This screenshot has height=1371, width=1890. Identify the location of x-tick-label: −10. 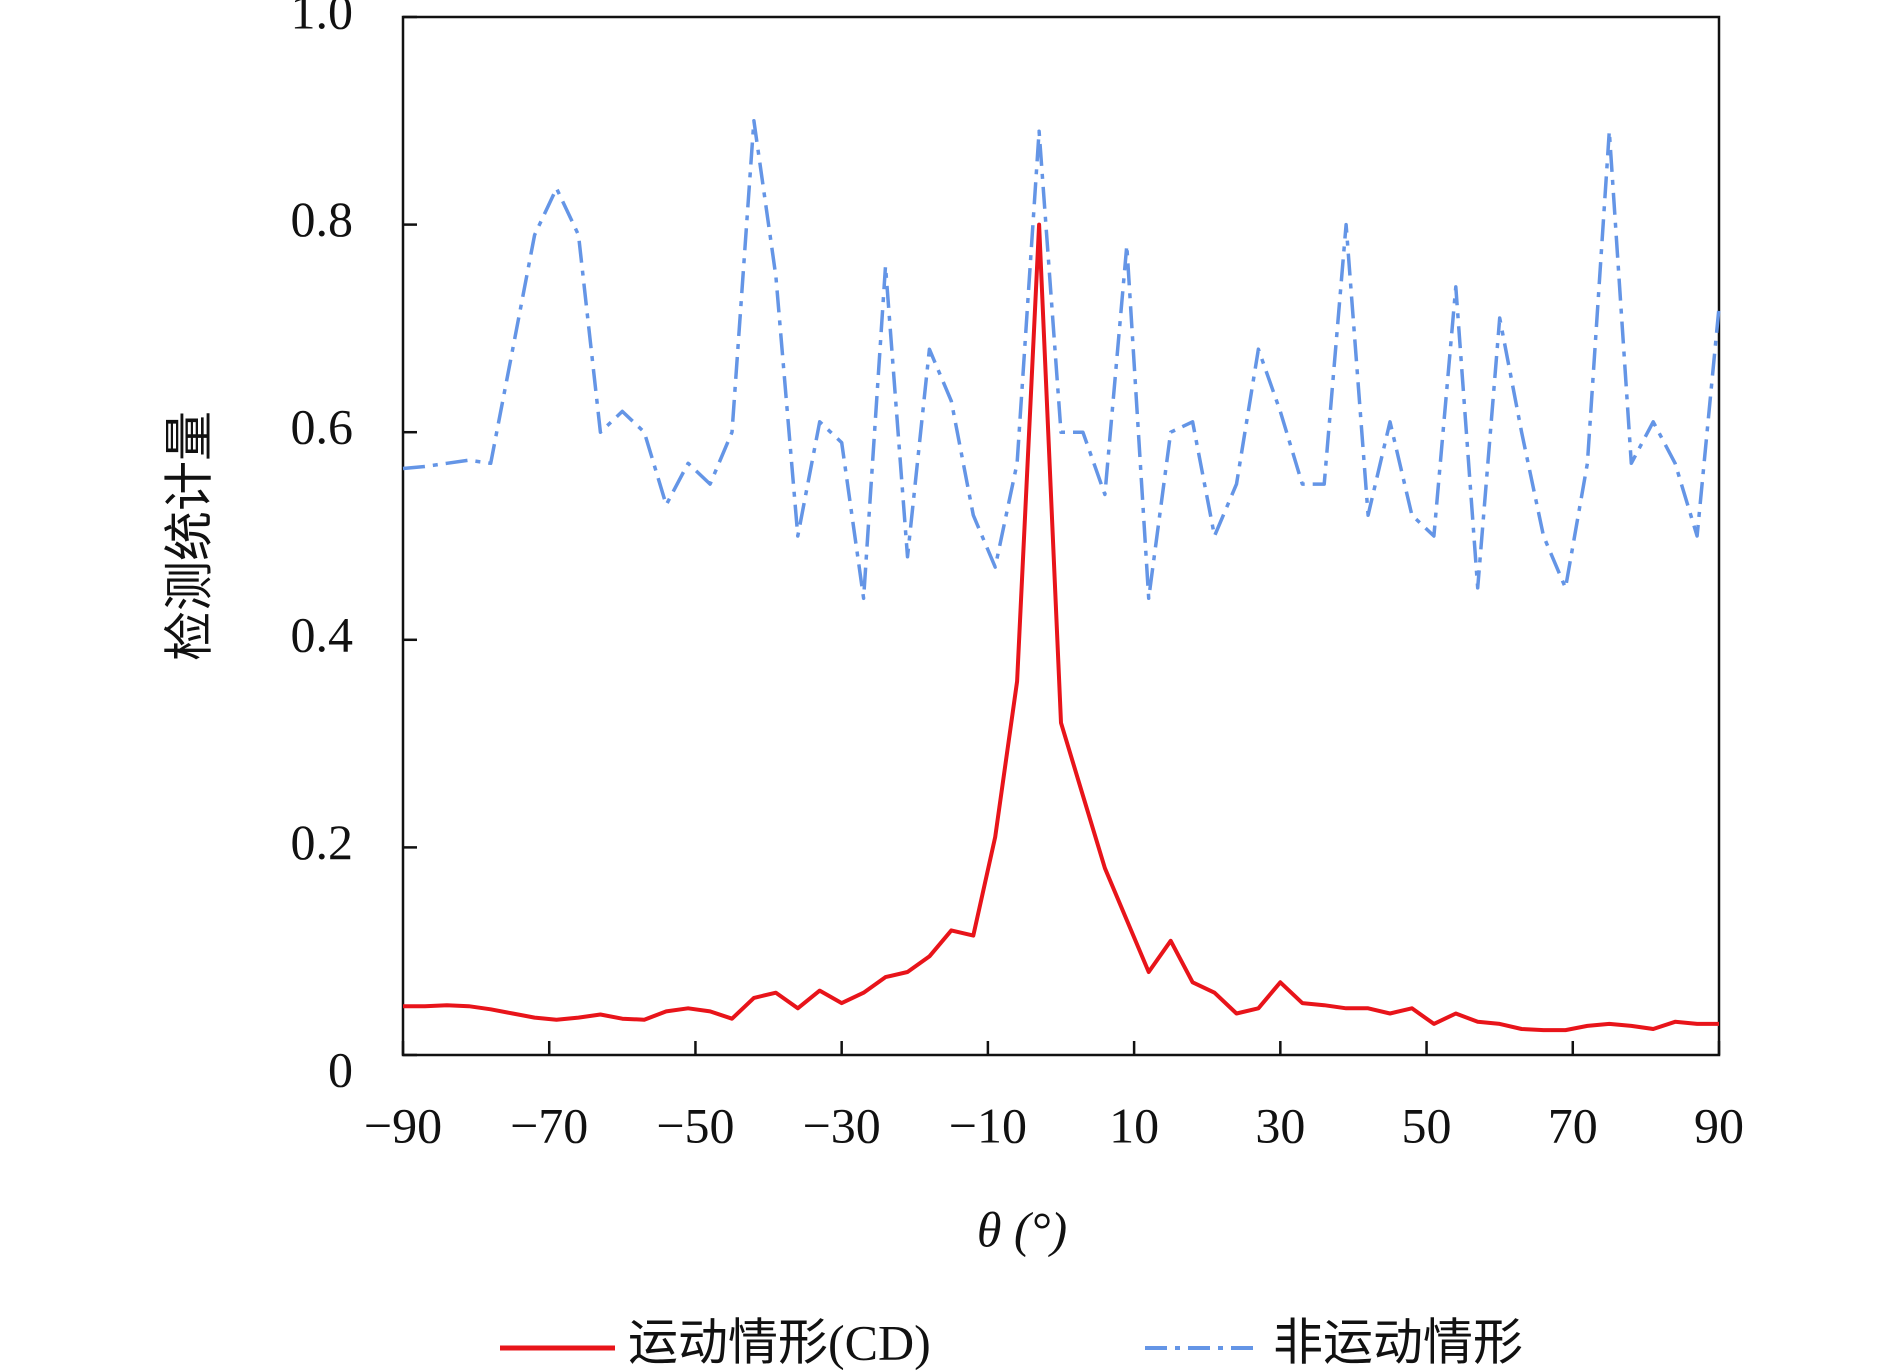
(988, 1125).